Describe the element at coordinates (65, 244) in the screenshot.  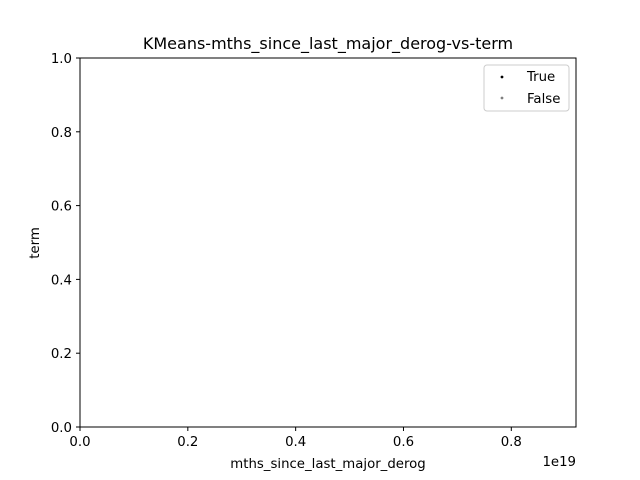
I see `y-axis-ticks: 0.0 0.2 0.4 0.6 0.8 1.0` at that location.